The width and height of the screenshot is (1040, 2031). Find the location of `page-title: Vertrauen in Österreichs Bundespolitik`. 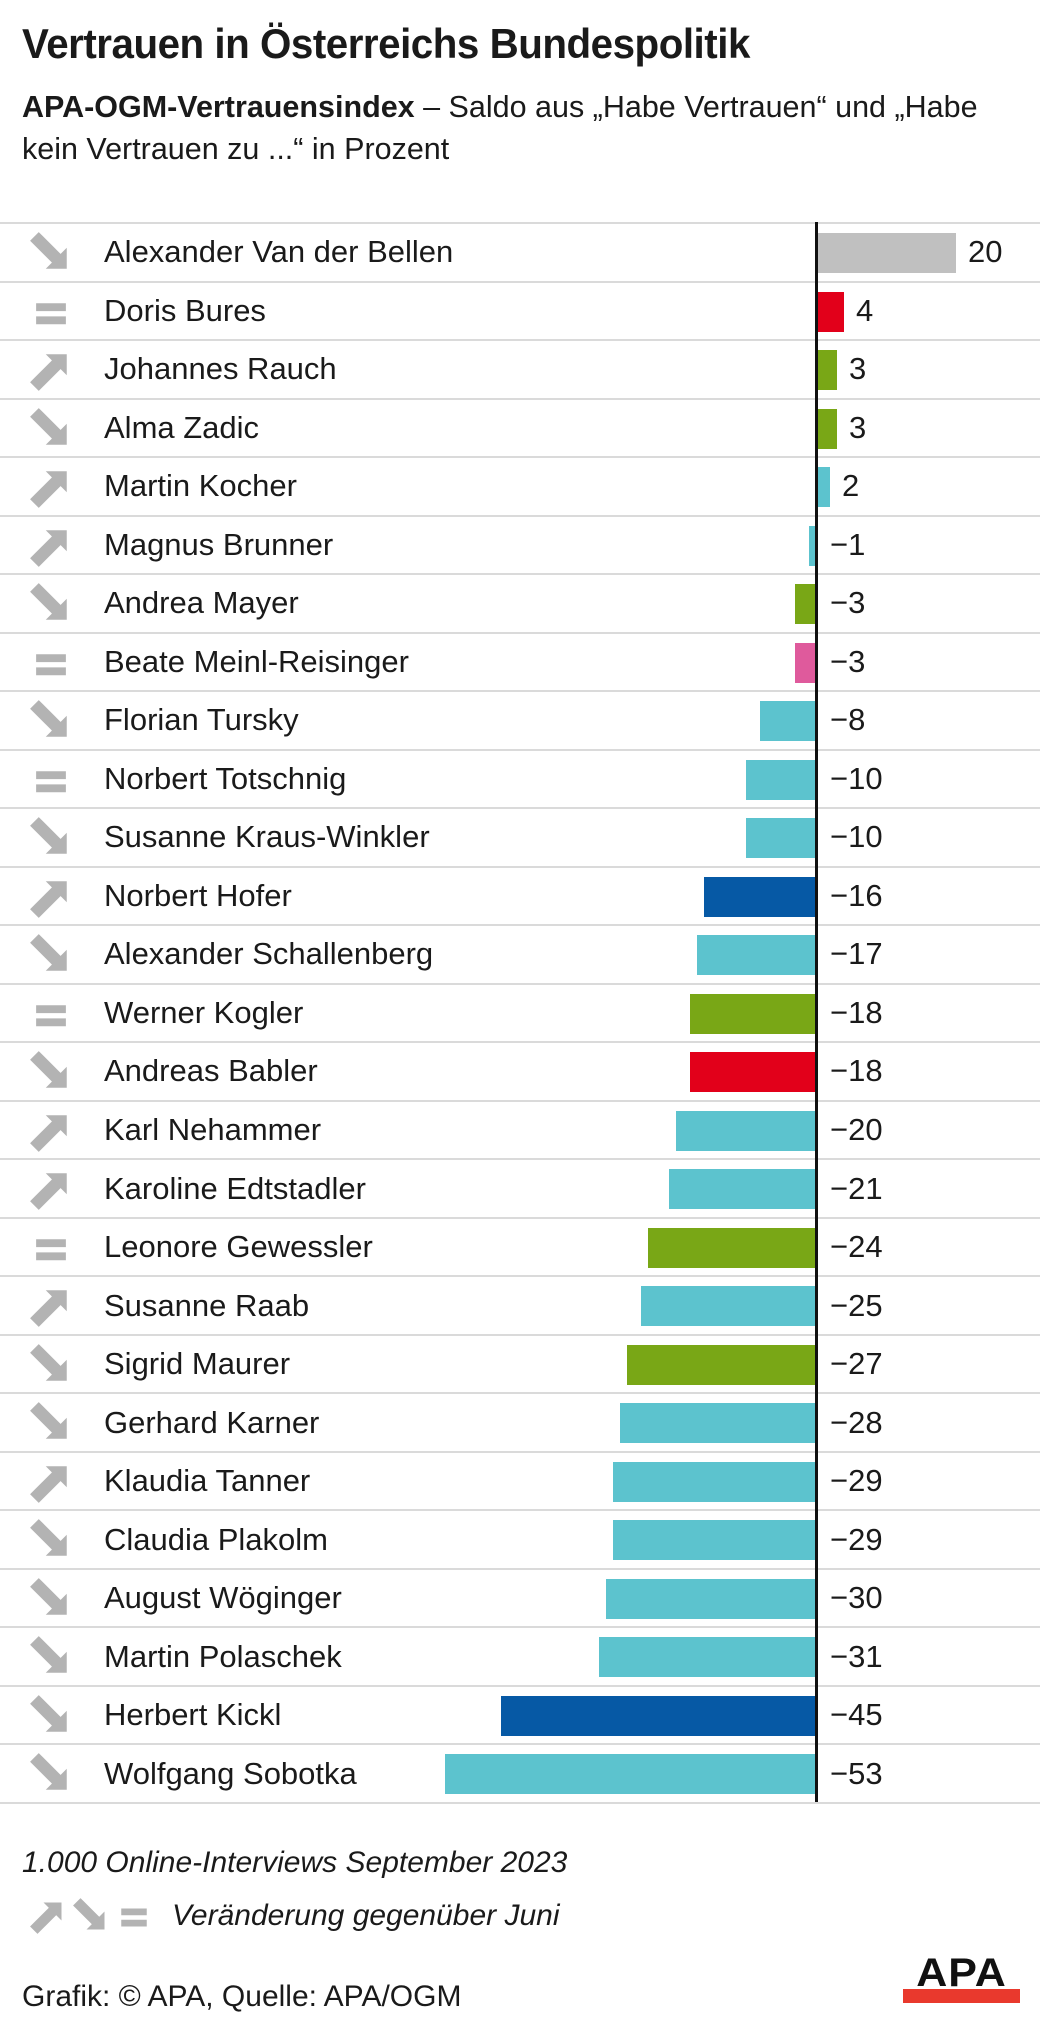

page-title: Vertrauen in Österreichs Bundespolitik is located at coordinates (386, 43).